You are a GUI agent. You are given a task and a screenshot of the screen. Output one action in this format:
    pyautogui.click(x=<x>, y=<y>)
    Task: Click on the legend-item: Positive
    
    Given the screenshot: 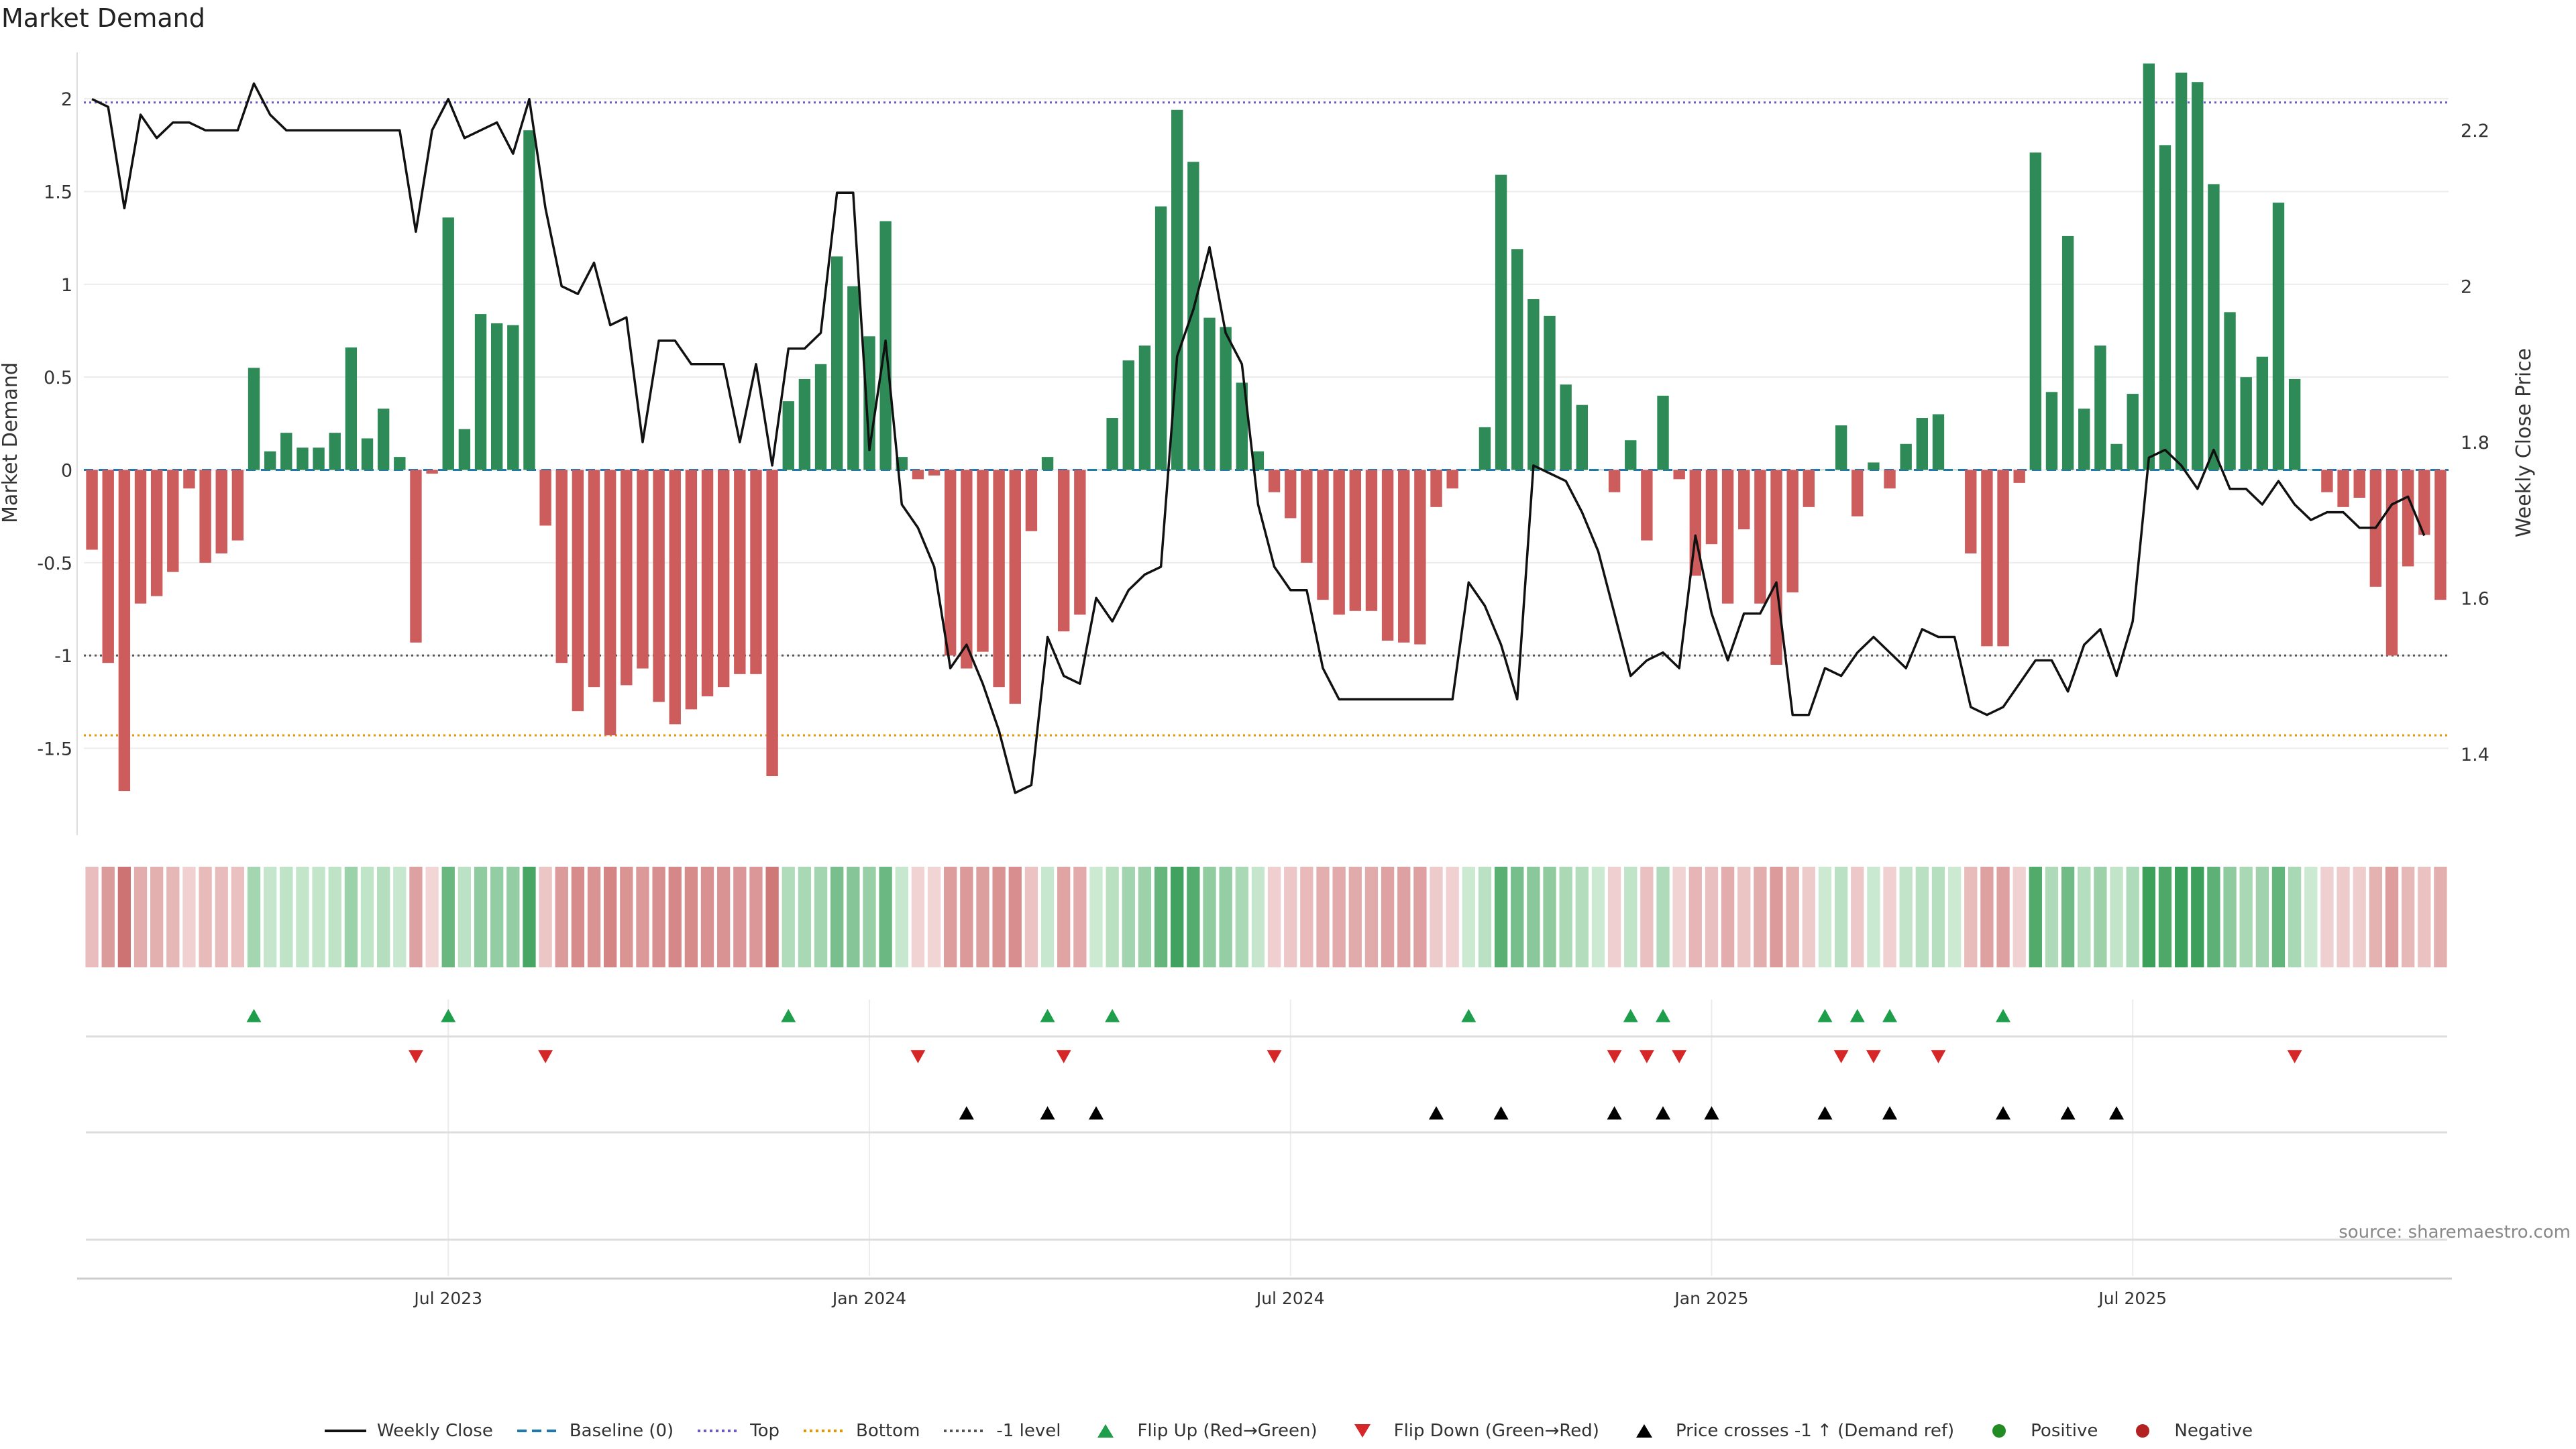 What is the action you would take?
    pyautogui.click(x=2037, y=1431)
    